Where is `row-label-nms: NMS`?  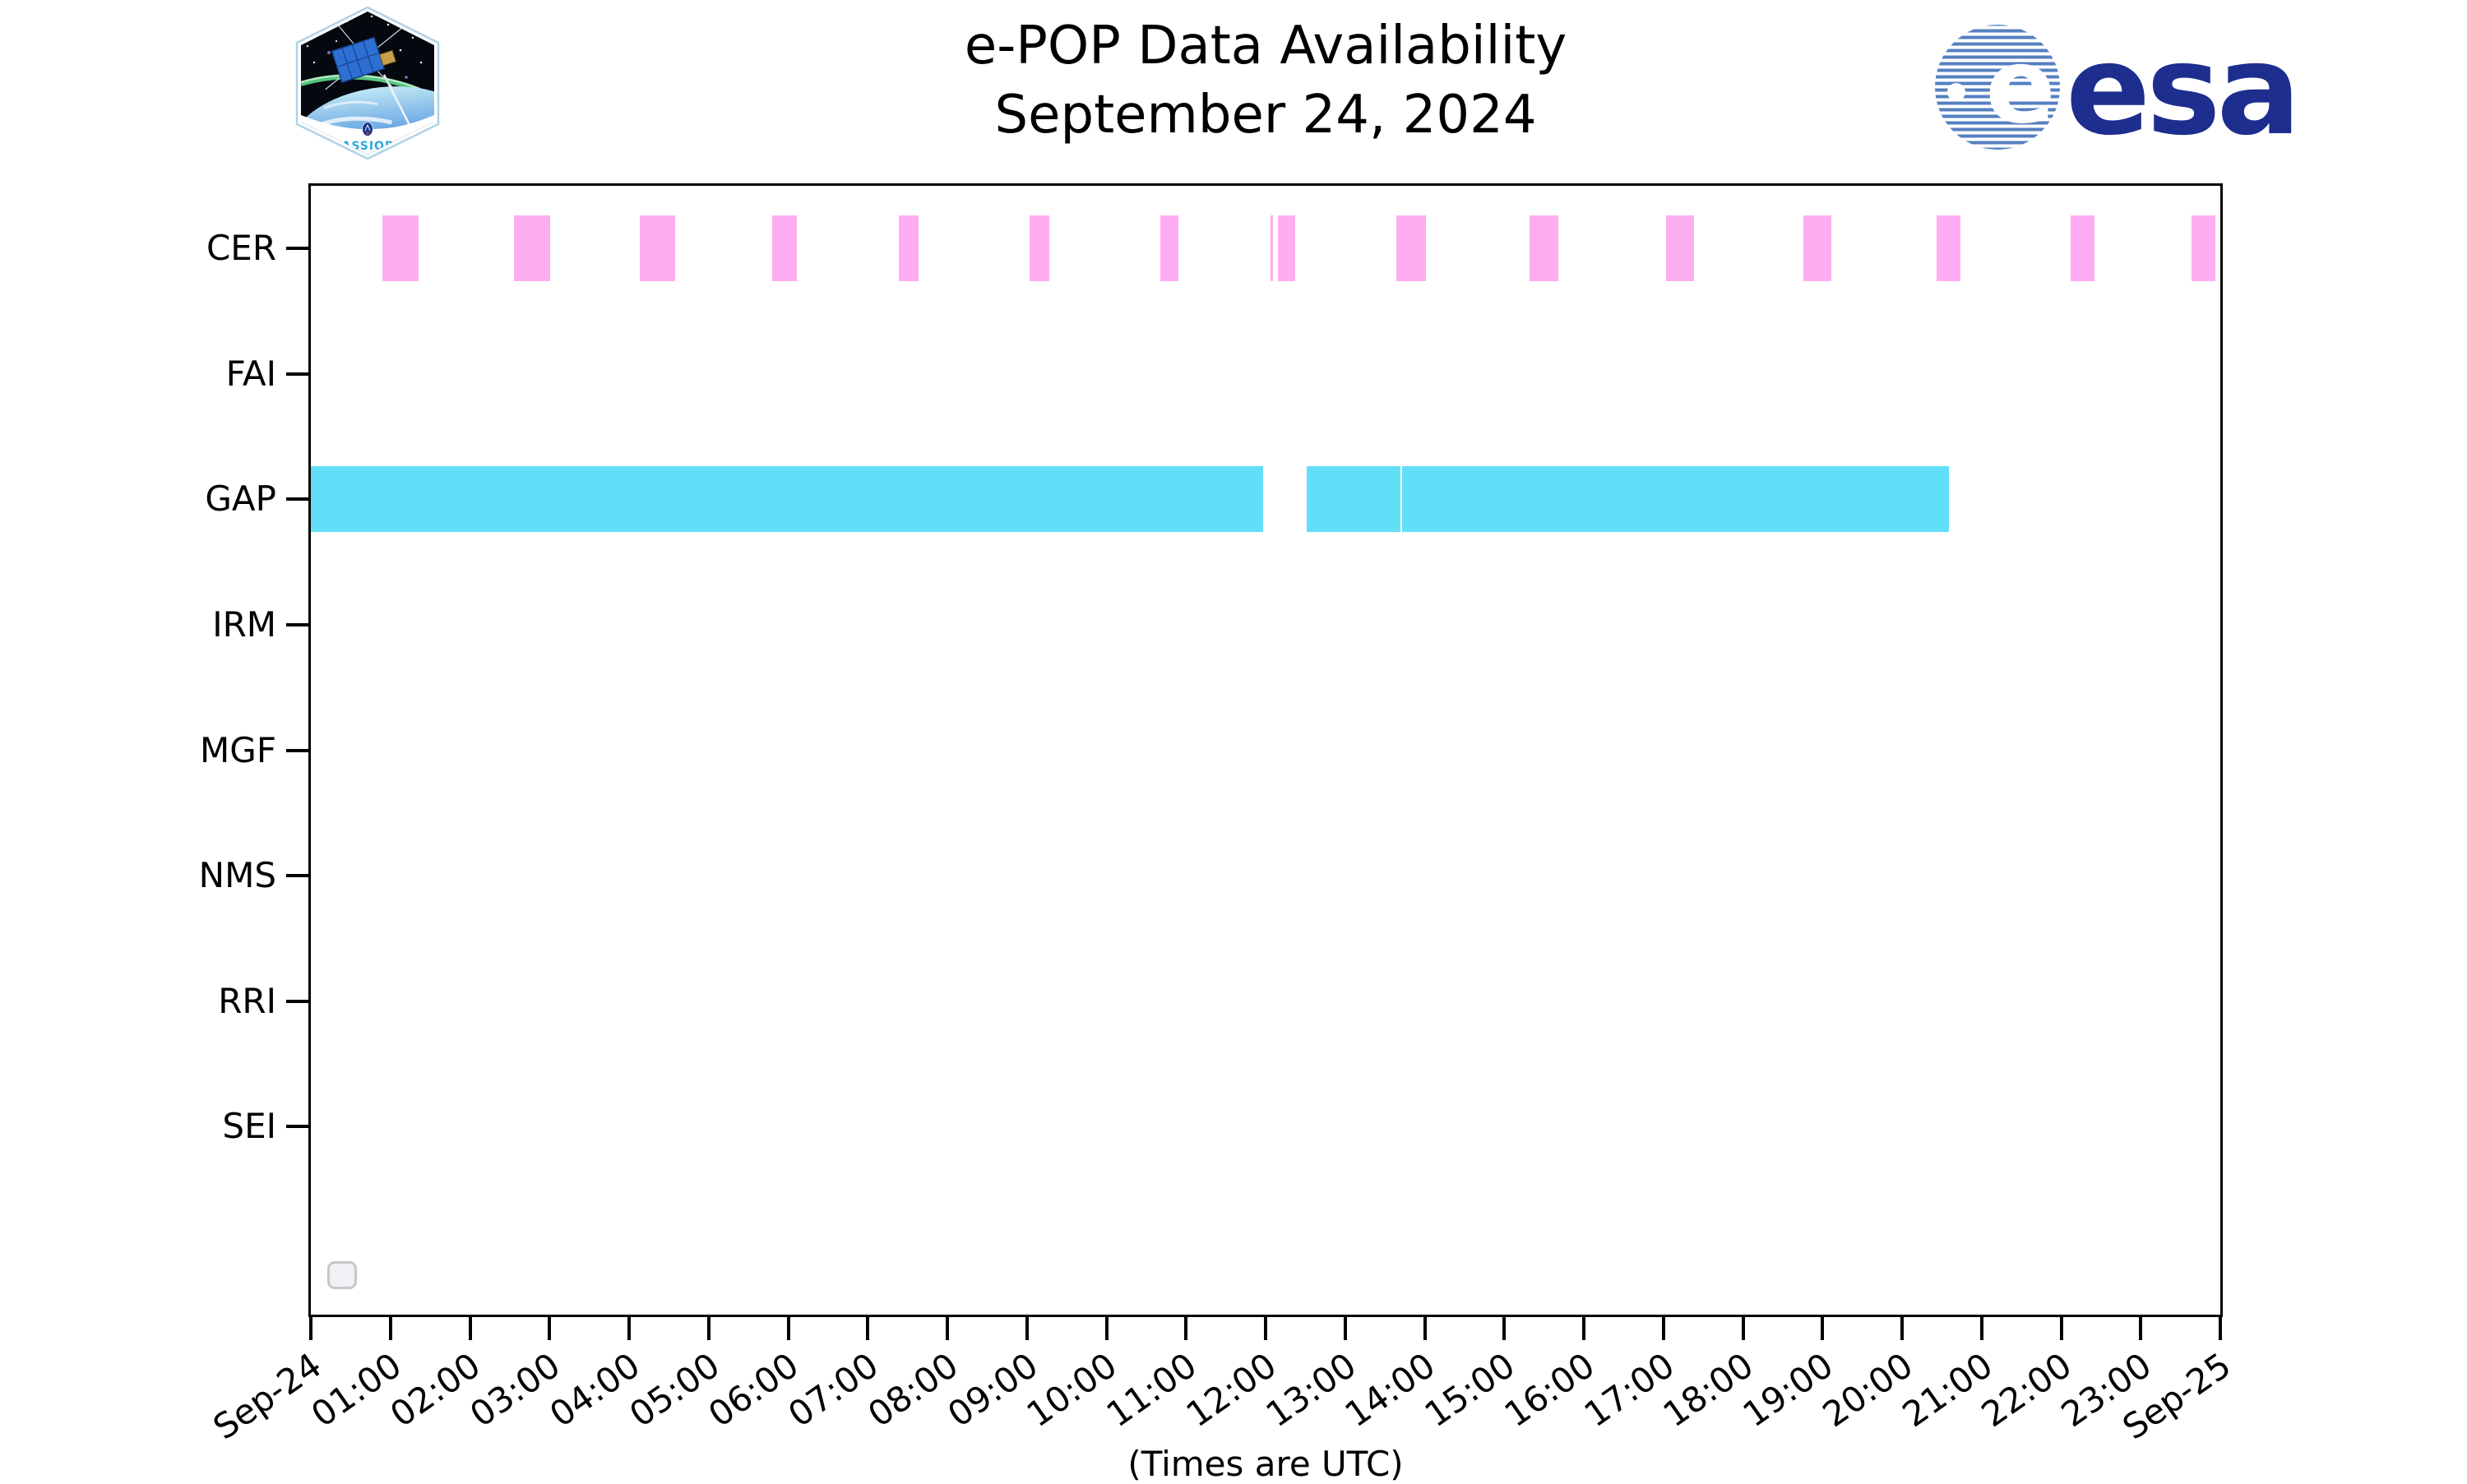
row-label-nms: NMS is located at coordinates (237, 876).